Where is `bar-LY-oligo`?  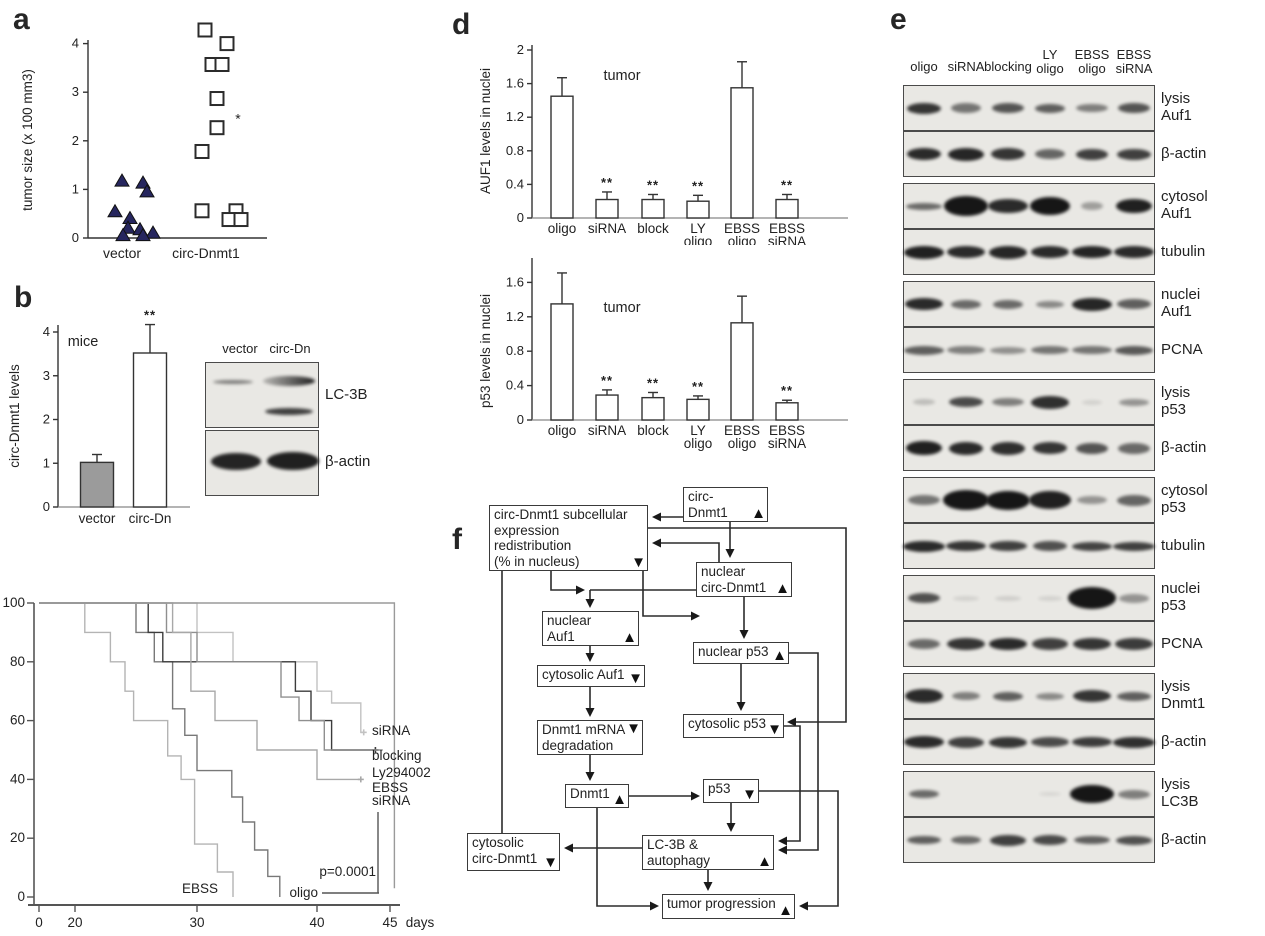
bar-LY-oligo is located at coordinates (698, 409).